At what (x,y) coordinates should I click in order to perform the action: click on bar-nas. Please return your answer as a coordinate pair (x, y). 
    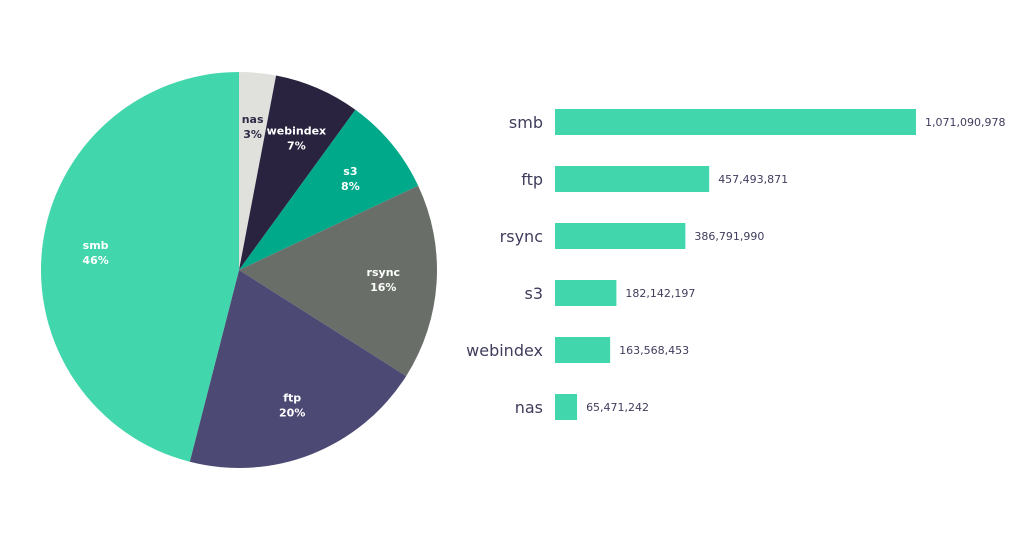
    Looking at the image, I should click on (566, 407).